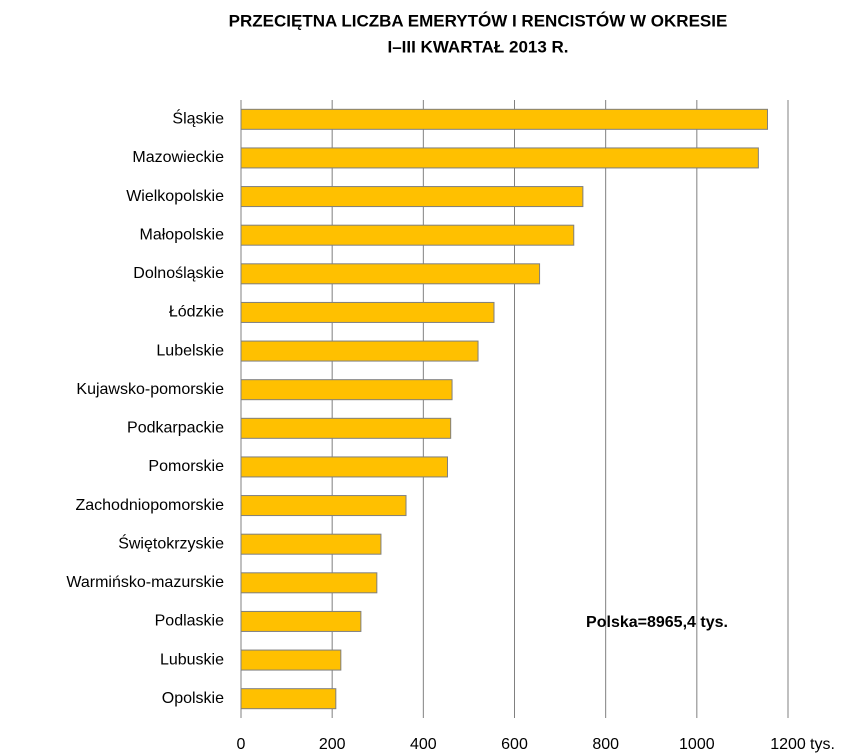  I want to click on y-tick-label: Świętokrzyskie, so click(171, 542).